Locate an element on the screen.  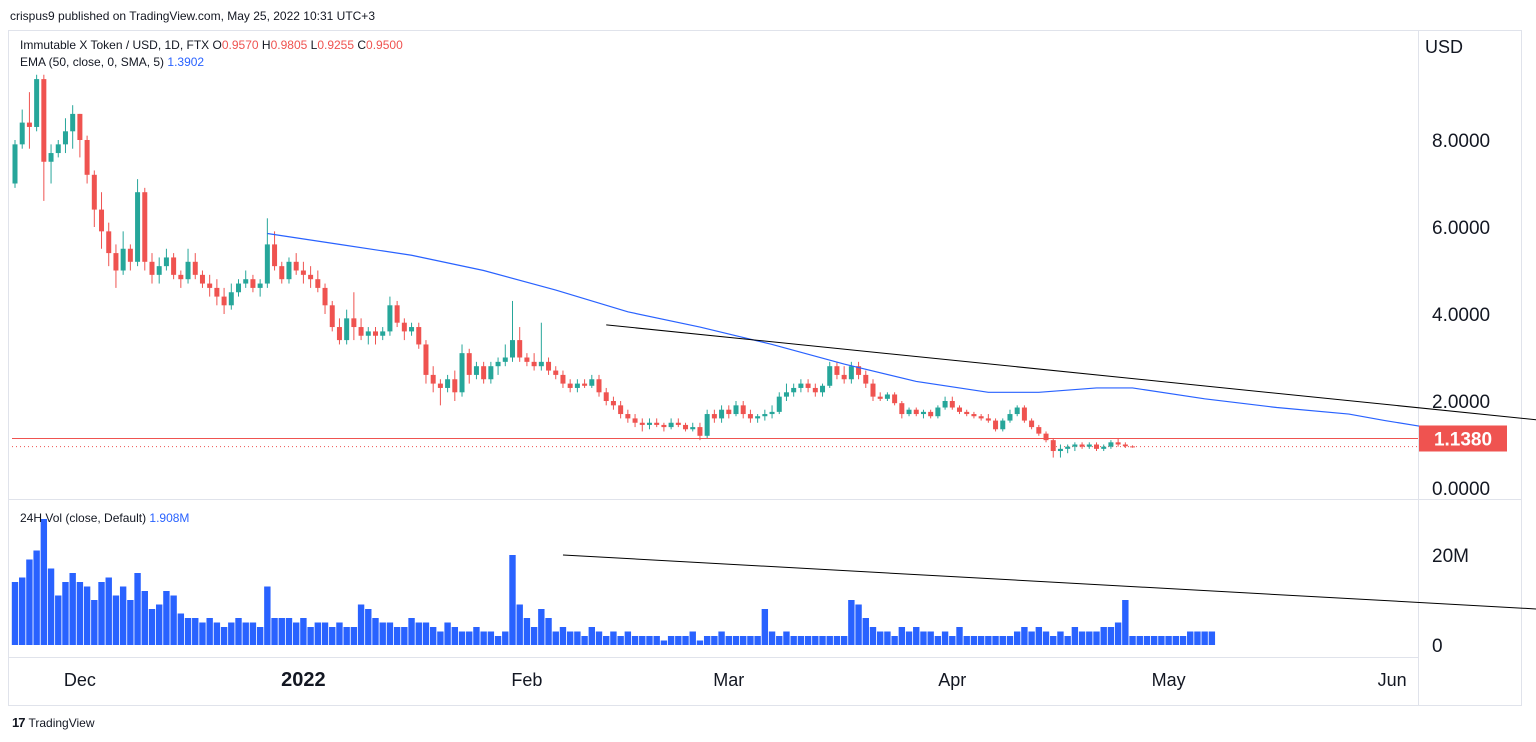
x-tick-label: 2022 is located at coordinates (303, 680).